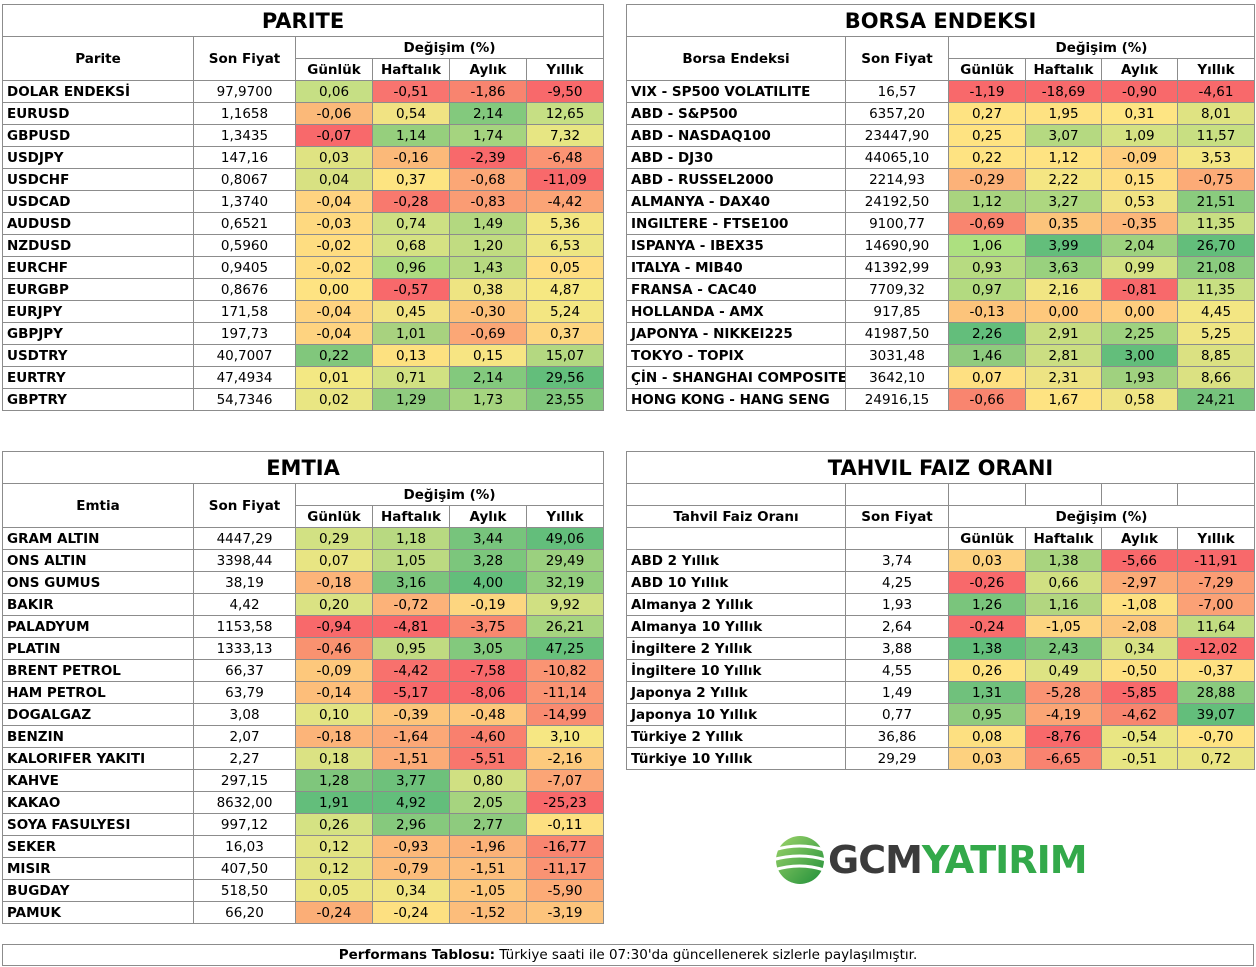 The height and width of the screenshot is (967, 1256). Describe the element at coordinates (334, 582) in the screenshot. I see `change-cell: -0,18` at that location.